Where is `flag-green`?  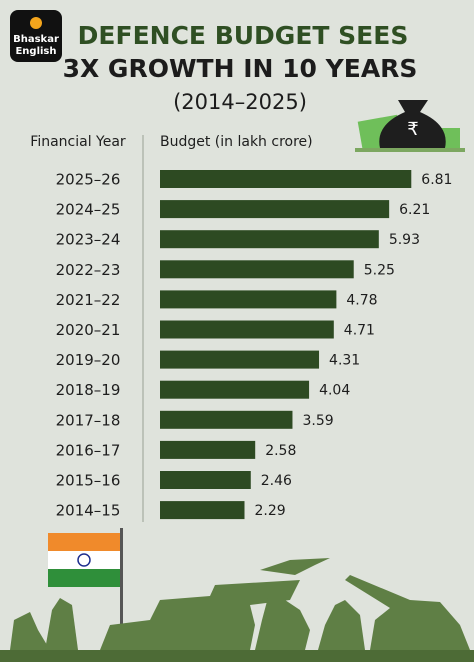
flag-green is located at coordinates (84, 578).